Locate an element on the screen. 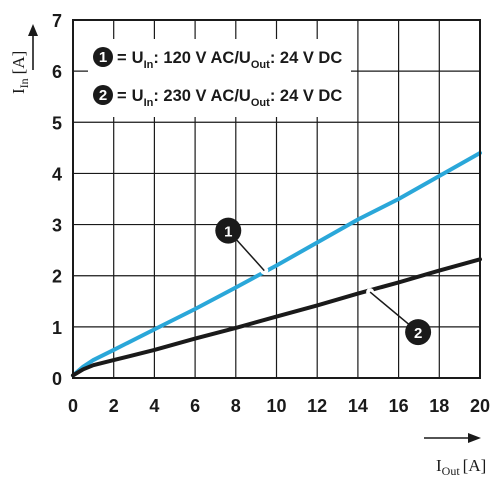 The height and width of the screenshot is (500, 500). x-axis-label: IOut [A] is located at coordinates (461, 467).